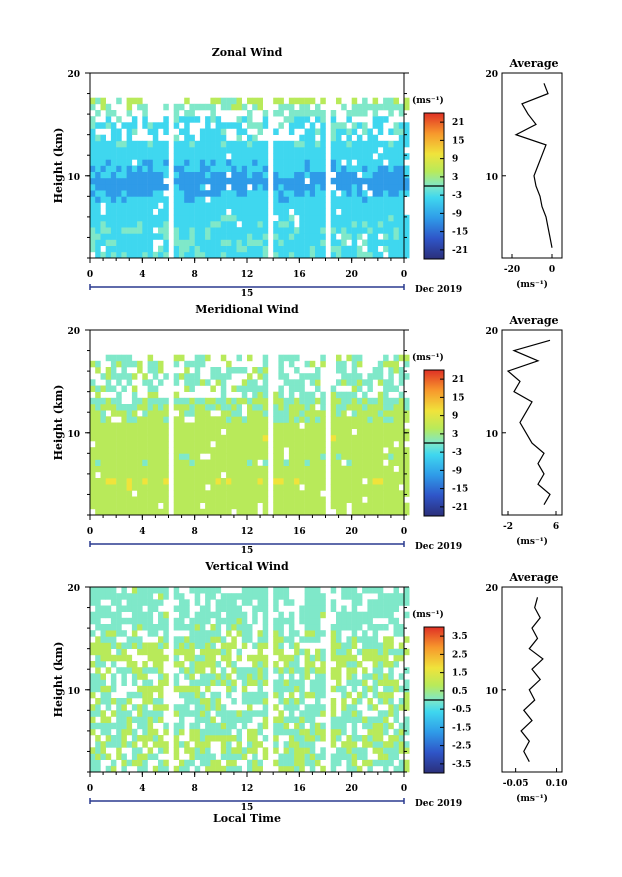  I want to click on date-day-label: 15, so click(247, 294).